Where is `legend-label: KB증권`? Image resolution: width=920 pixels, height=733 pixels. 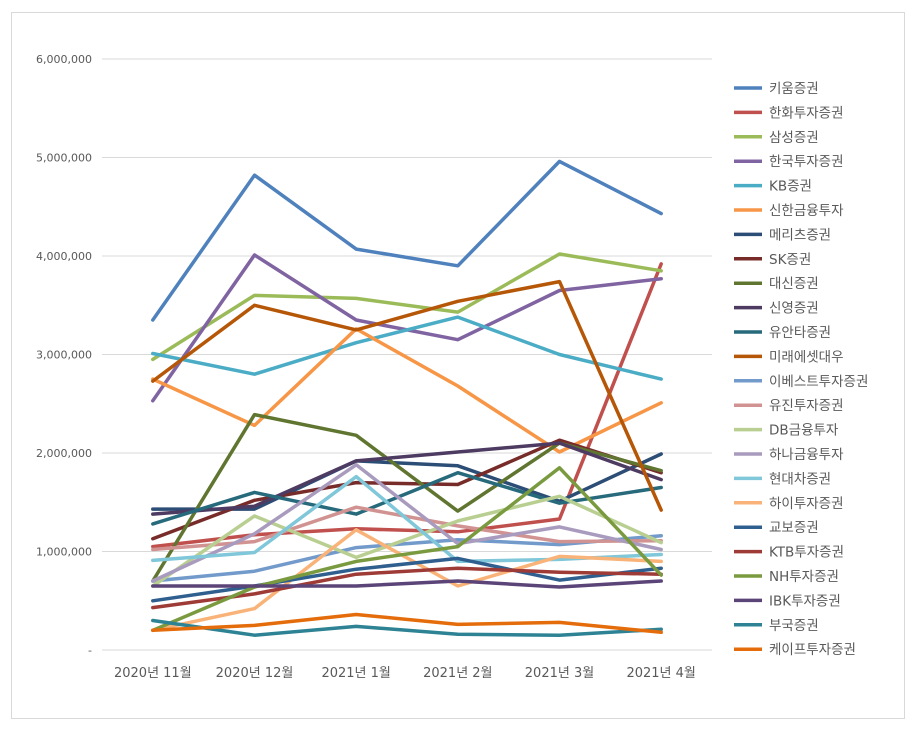
legend-label: KB증권 is located at coordinates (790, 187).